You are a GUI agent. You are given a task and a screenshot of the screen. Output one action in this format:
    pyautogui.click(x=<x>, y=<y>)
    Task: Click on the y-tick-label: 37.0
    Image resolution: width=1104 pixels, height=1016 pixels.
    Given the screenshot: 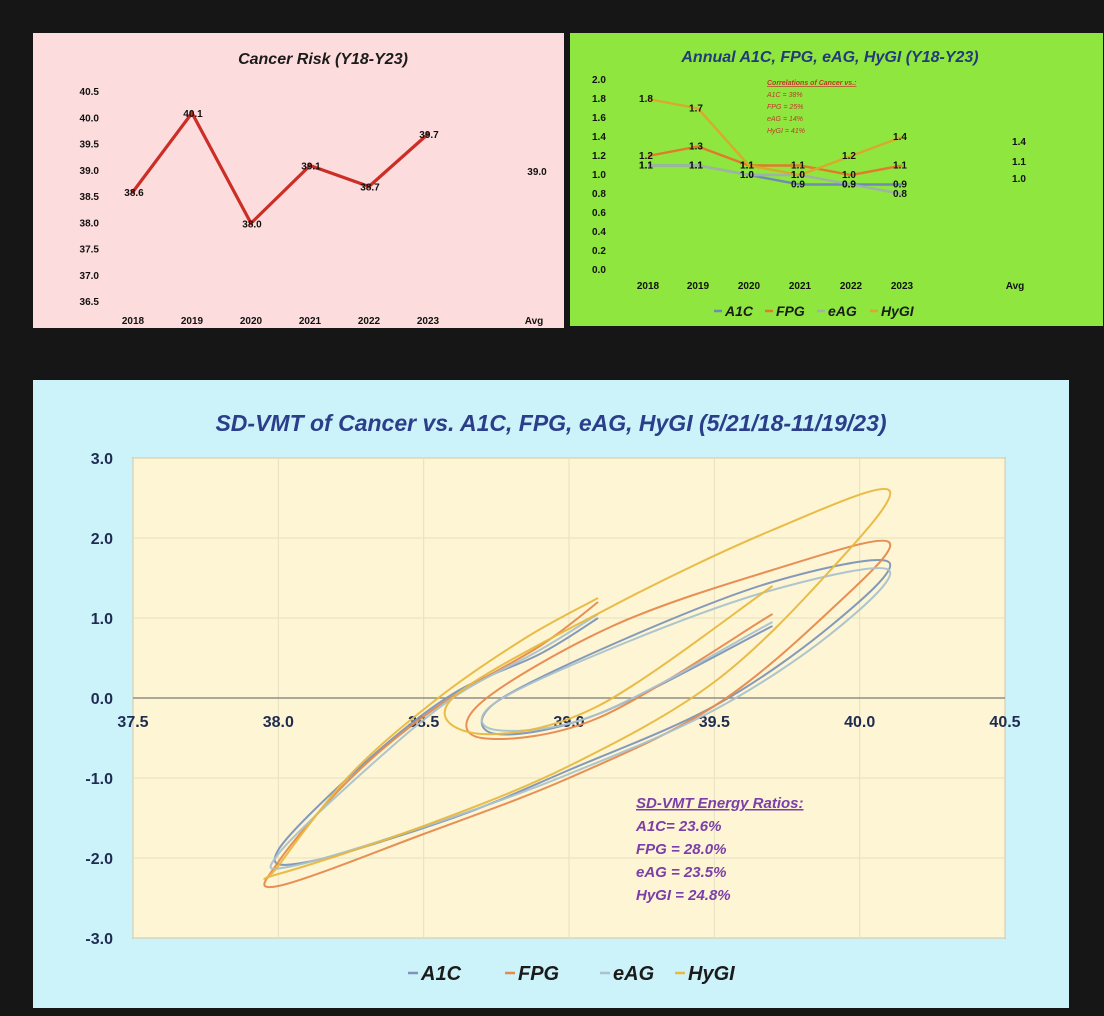 What is the action you would take?
    pyautogui.click(x=90, y=276)
    